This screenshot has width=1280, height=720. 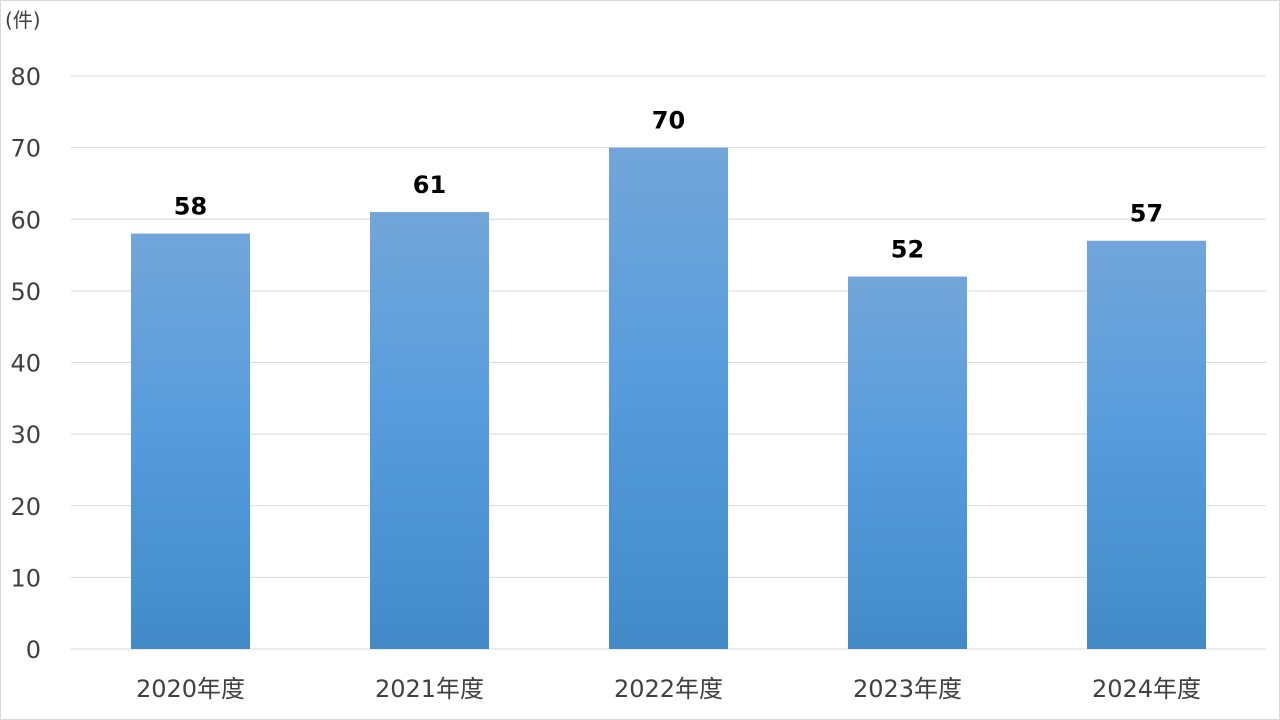 I want to click on data-label-2022年度: 70, so click(x=668, y=121).